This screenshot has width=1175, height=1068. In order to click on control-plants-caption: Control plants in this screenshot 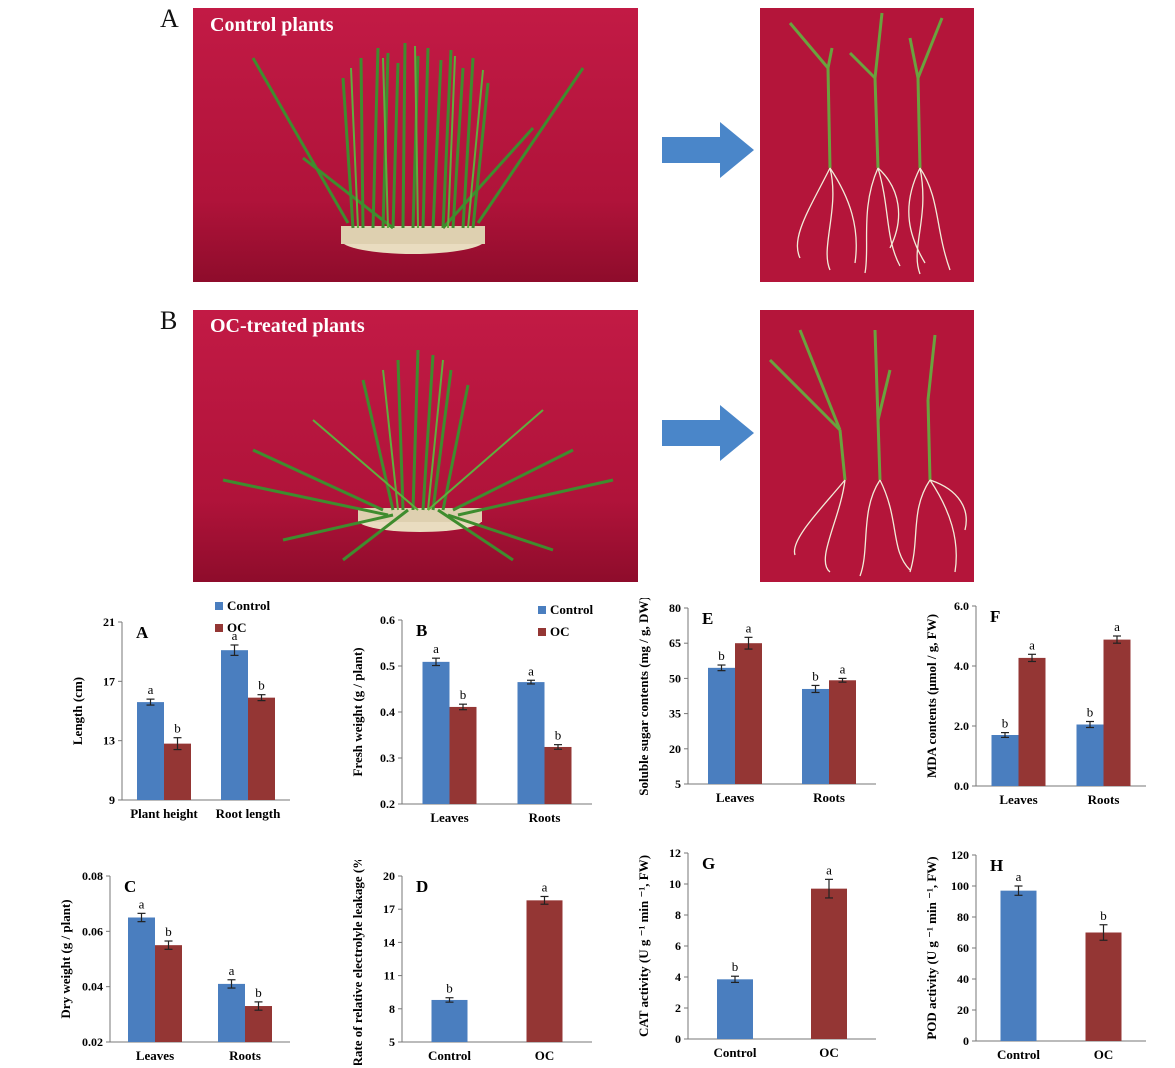, I will do `click(272, 25)`.